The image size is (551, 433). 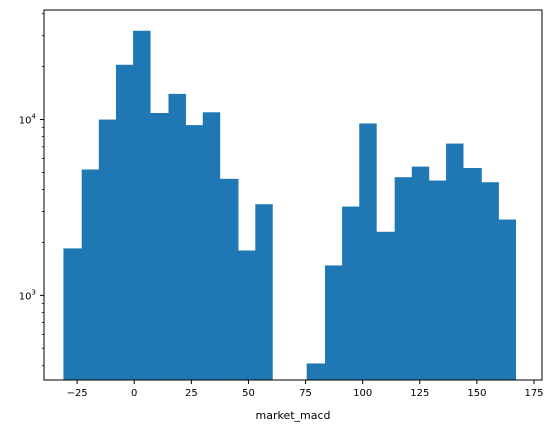 I want to click on x-tick-label: 50, so click(x=248, y=393).